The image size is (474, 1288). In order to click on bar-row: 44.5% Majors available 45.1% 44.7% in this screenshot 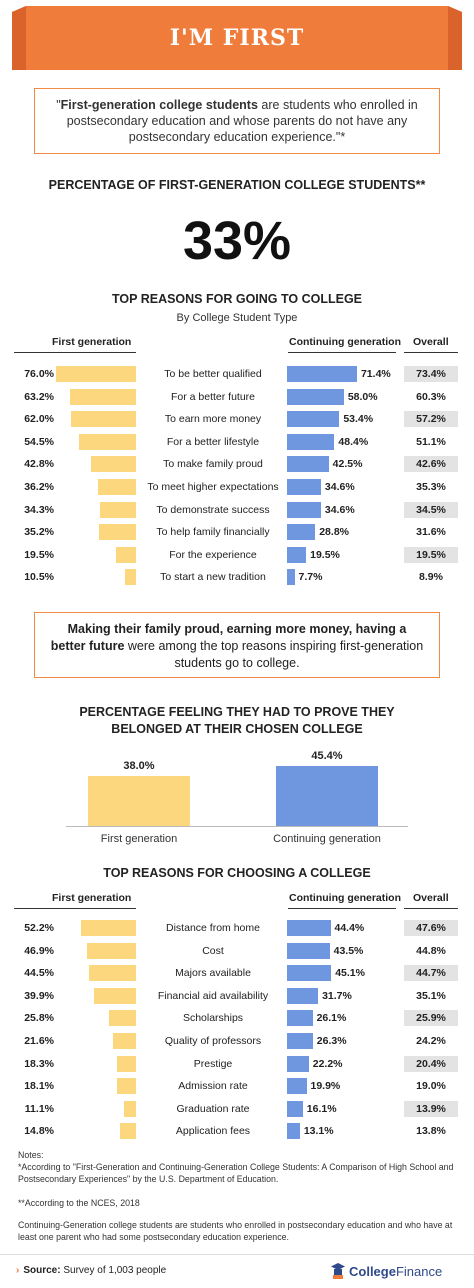, I will do `click(237, 976)`.